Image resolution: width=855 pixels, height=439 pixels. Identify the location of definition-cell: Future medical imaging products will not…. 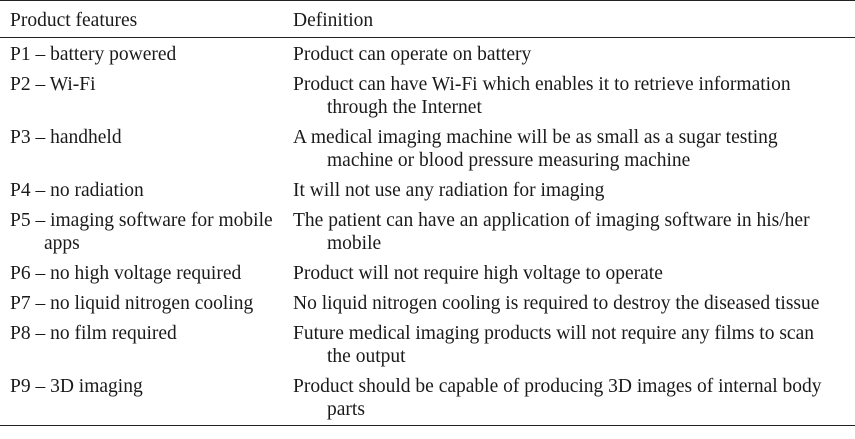
(574, 345).